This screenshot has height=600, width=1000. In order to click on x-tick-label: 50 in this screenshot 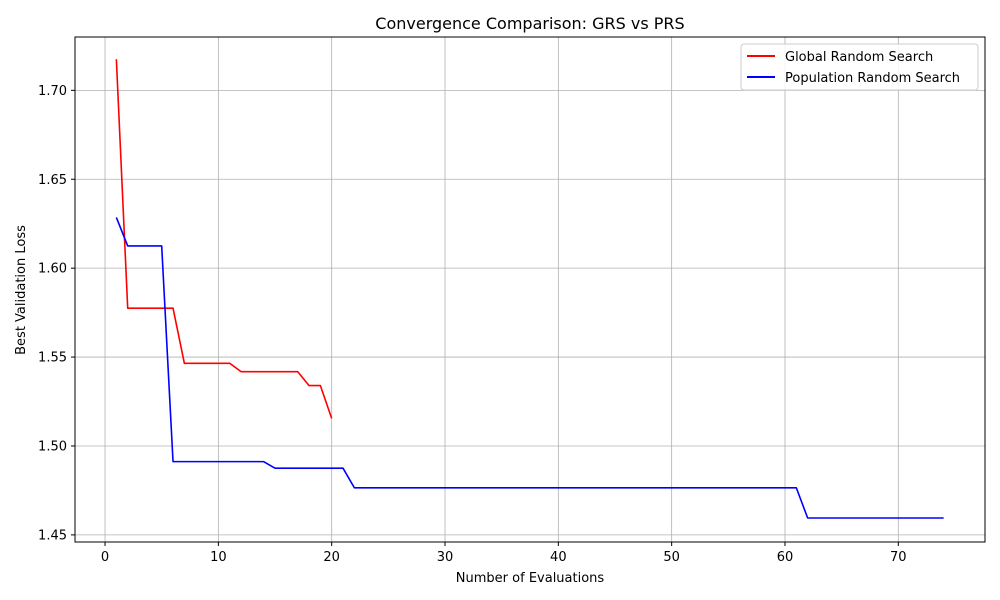, I will do `click(671, 557)`.